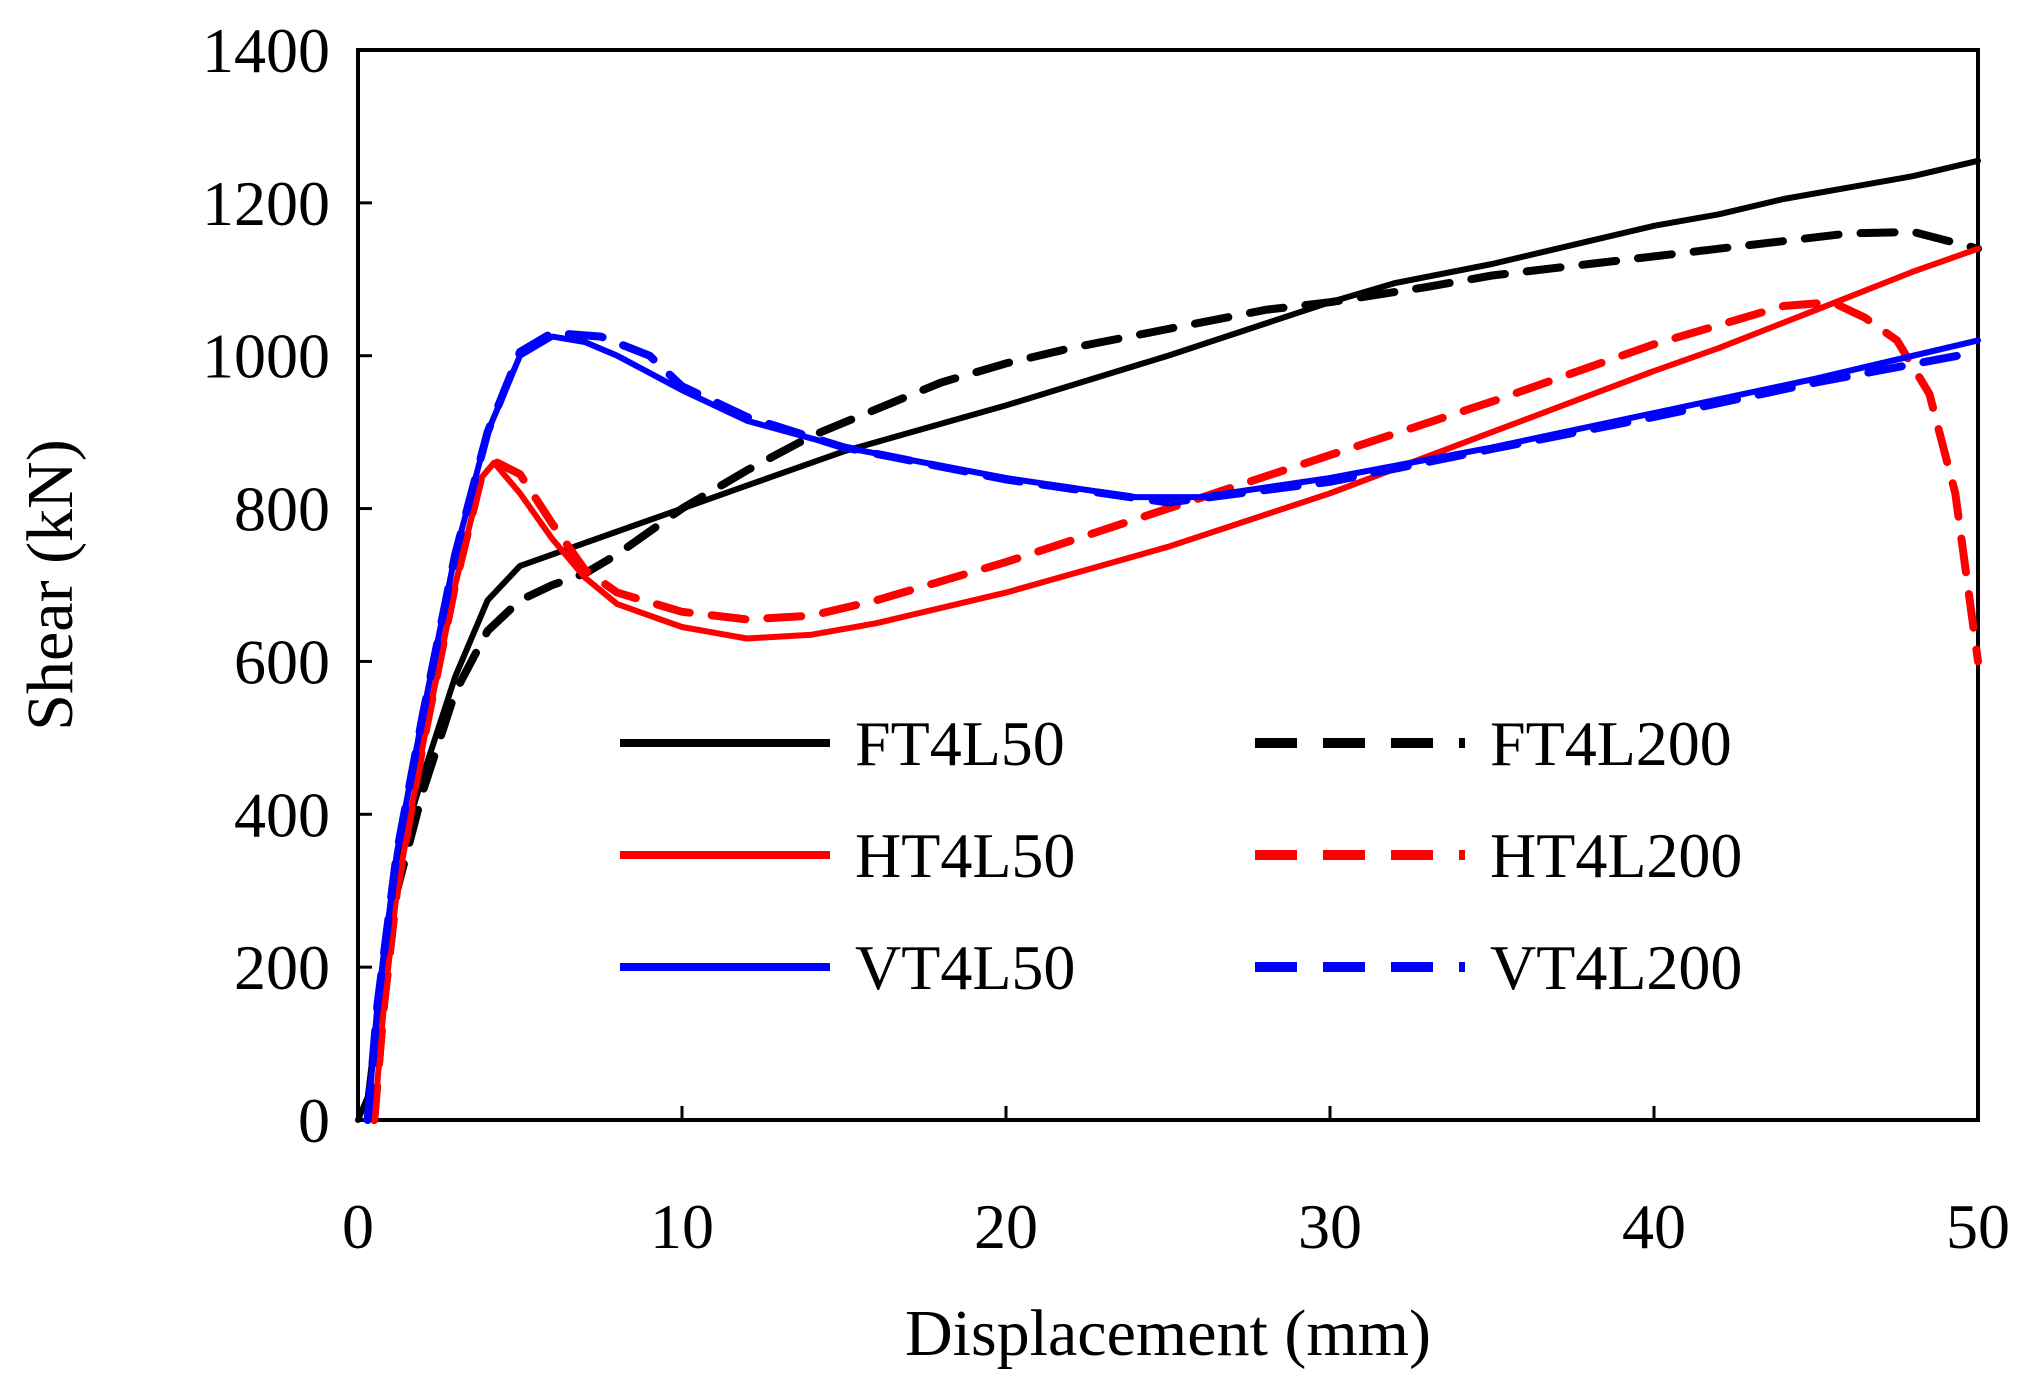 The image size is (2033, 1380). Describe the element at coordinates (960, 743) in the screenshot. I see `legend-label-ft4l50: FT4L50` at that location.